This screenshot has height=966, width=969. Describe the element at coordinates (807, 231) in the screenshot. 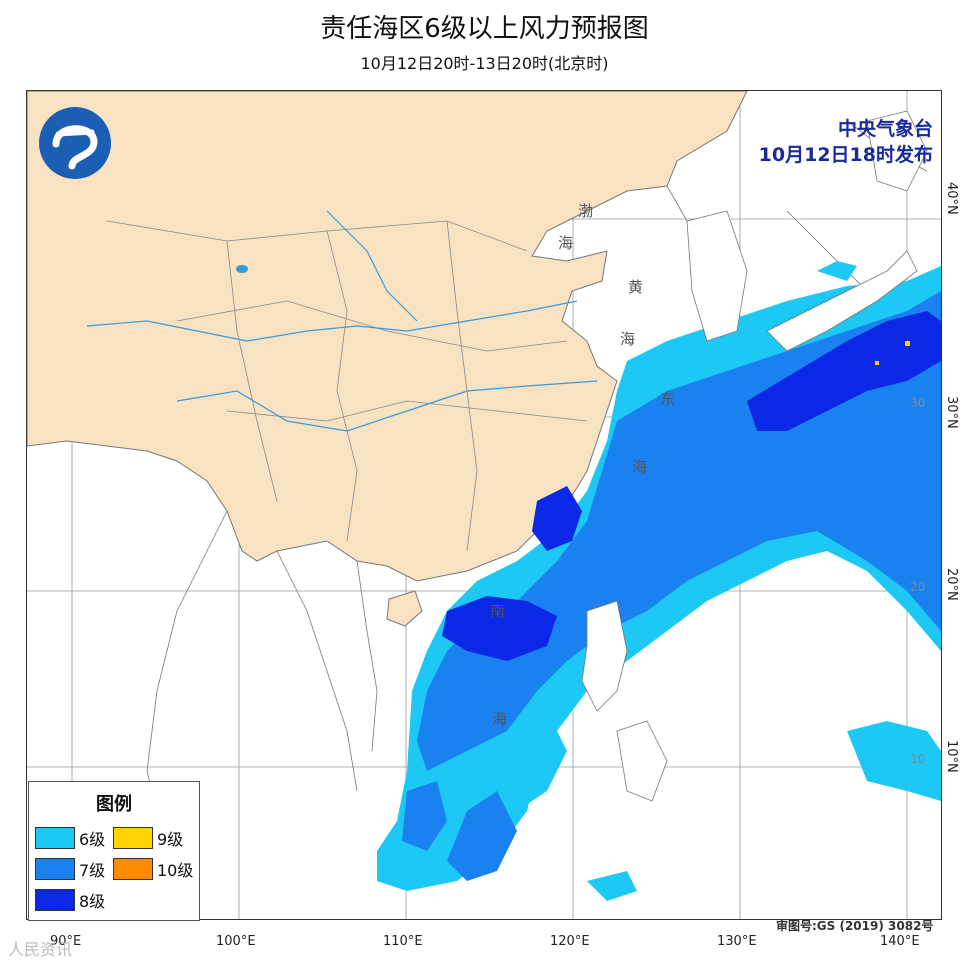

I see `korea-japan-outline` at that location.